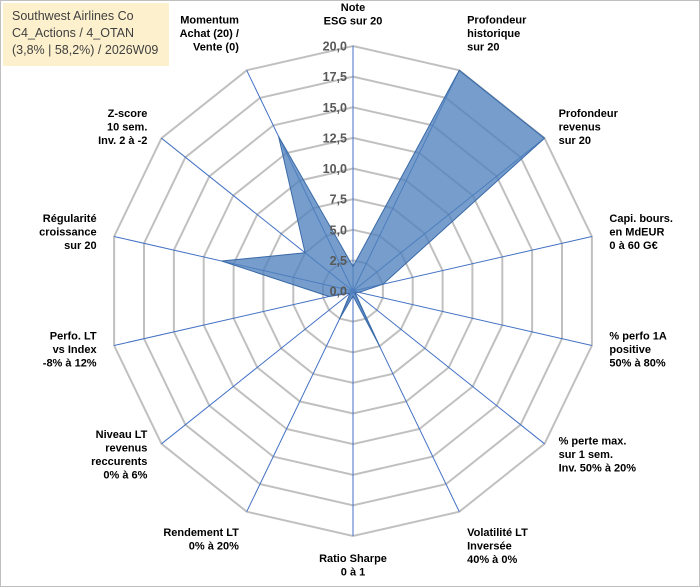  What do you see at coordinates (353, 15) in the screenshot?
I see `axis-label: Note ESG sur 20` at bounding box center [353, 15].